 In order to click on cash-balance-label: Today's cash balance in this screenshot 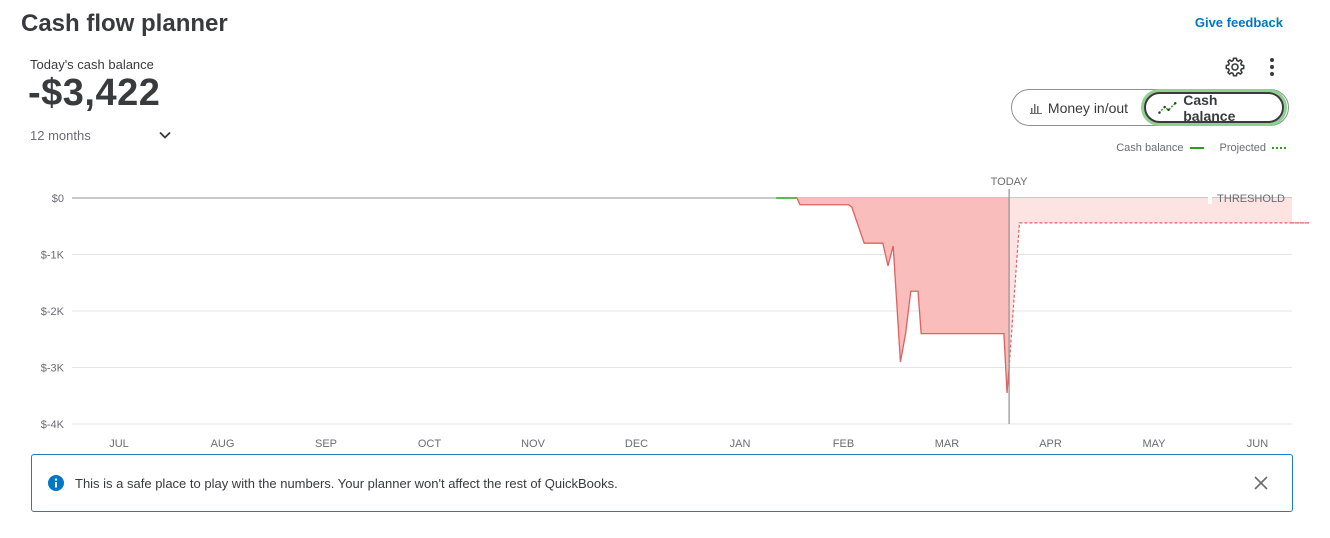, I will do `click(92, 64)`.